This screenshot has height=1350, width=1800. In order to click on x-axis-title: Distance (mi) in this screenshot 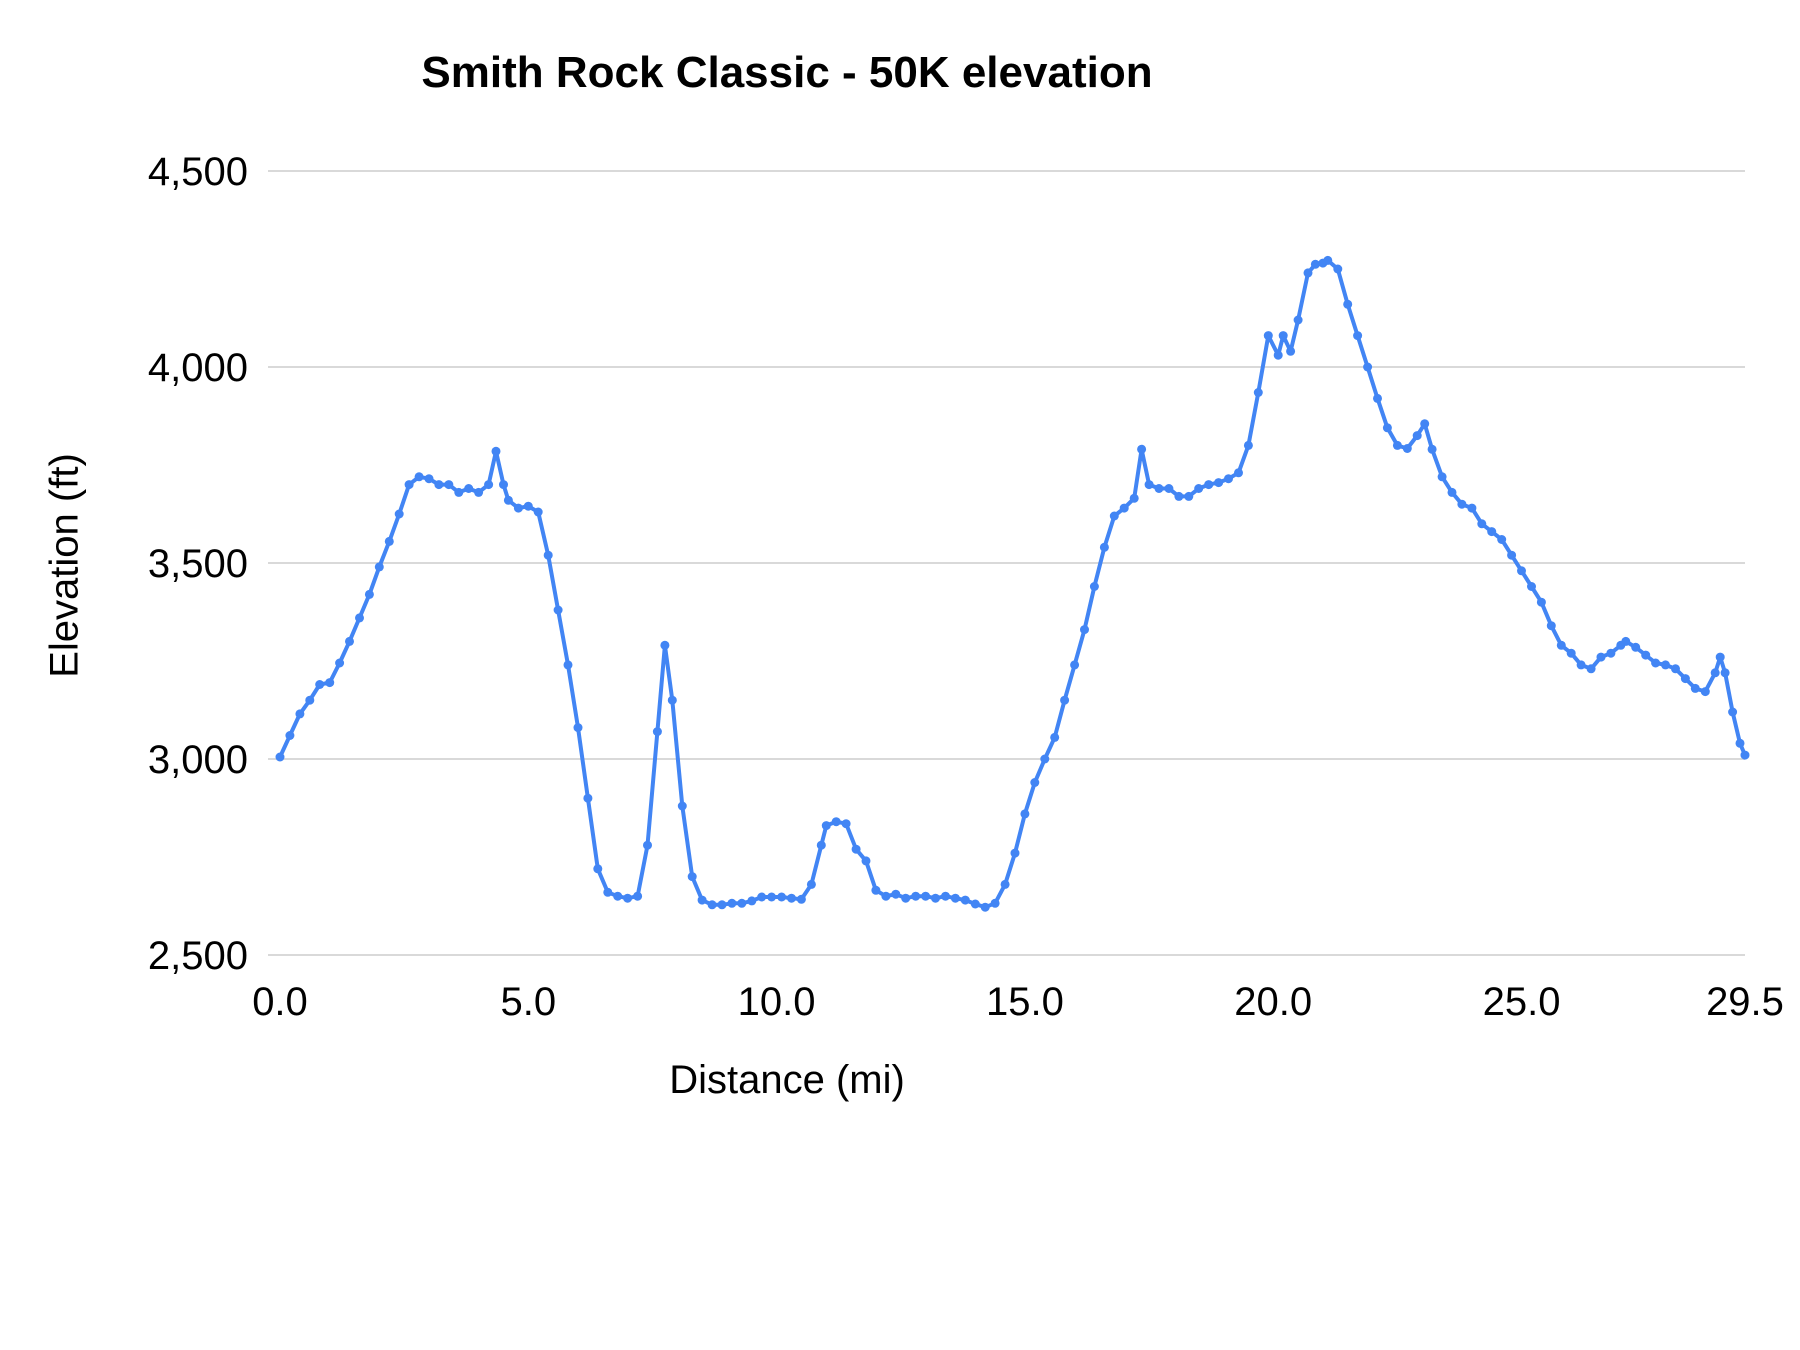, I will do `click(787, 1080)`.